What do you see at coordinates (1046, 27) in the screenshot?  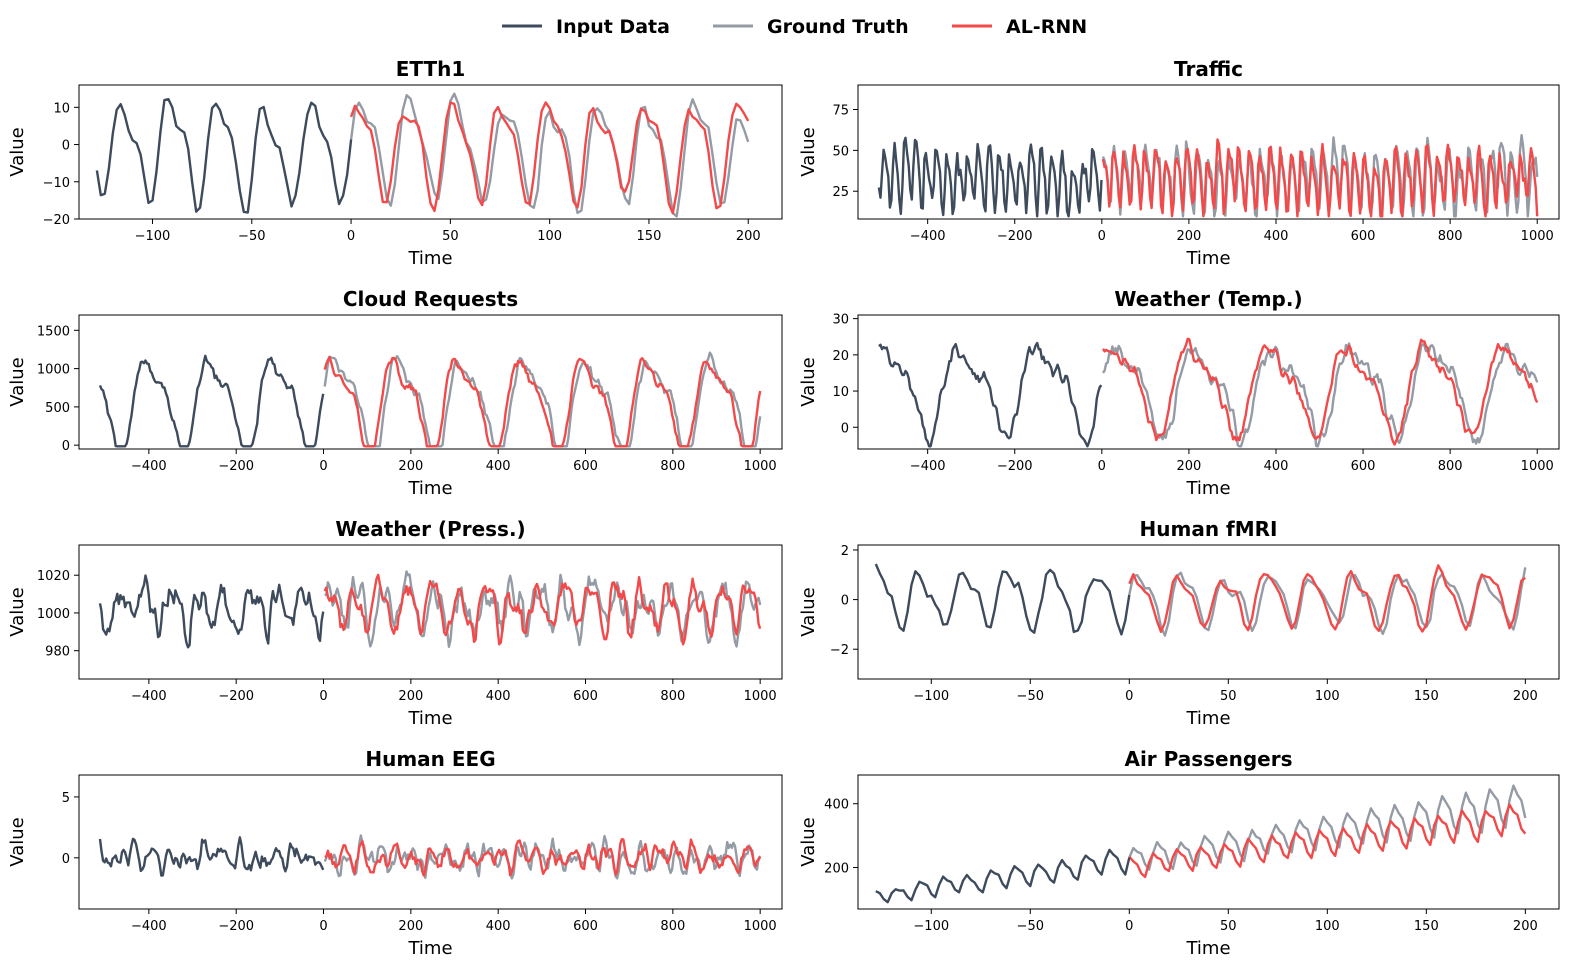 I see `legend-label-al-rnn: AL-RNN` at bounding box center [1046, 27].